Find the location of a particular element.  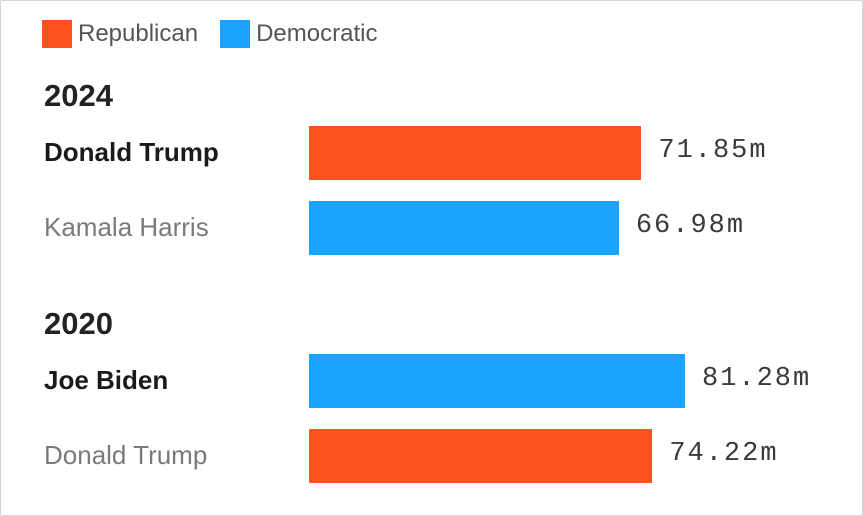

value-label-donald-trump-2020: 74.22m is located at coordinates (724, 454).